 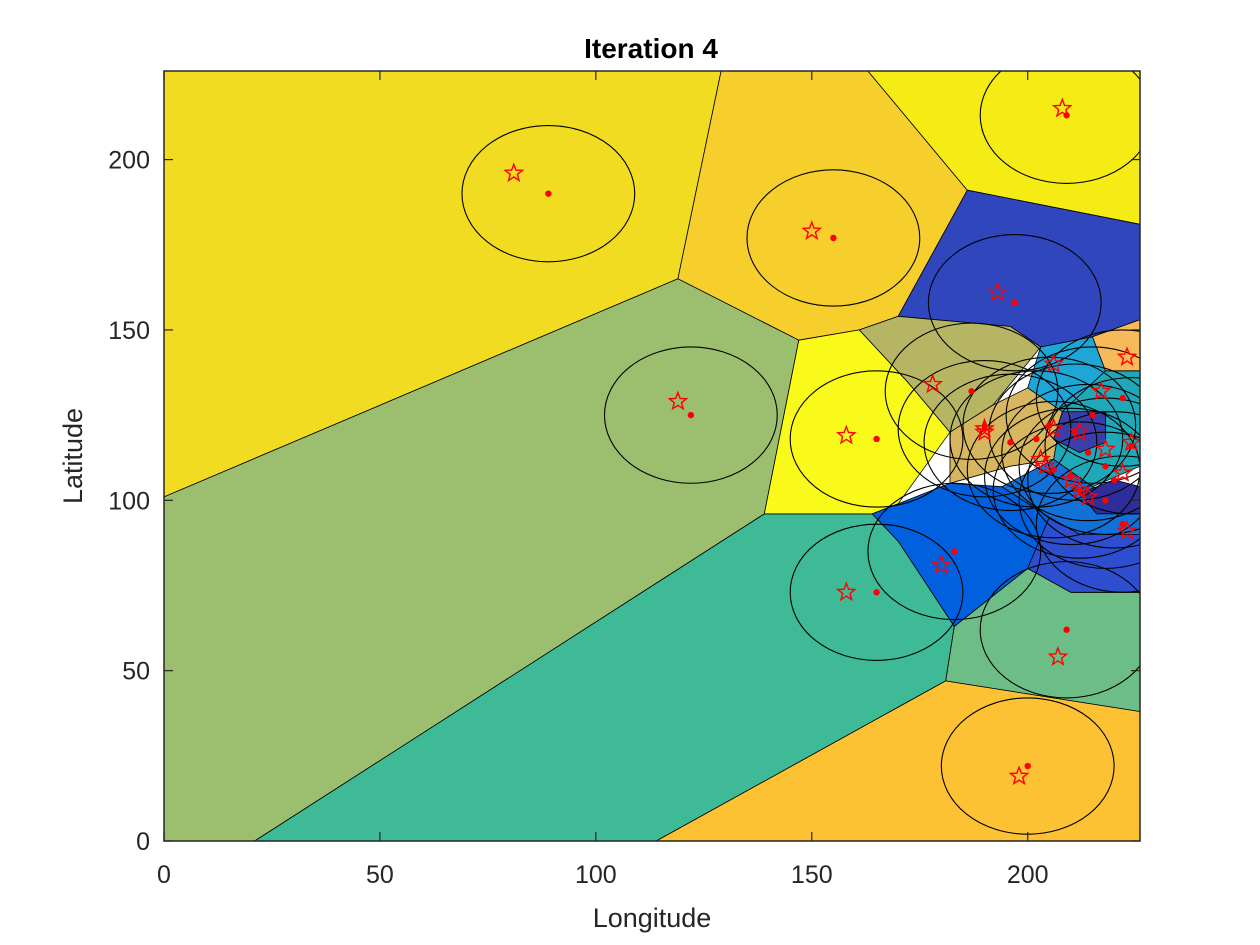 I want to click on x-tick-label: 200, so click(x=1028, y=875).